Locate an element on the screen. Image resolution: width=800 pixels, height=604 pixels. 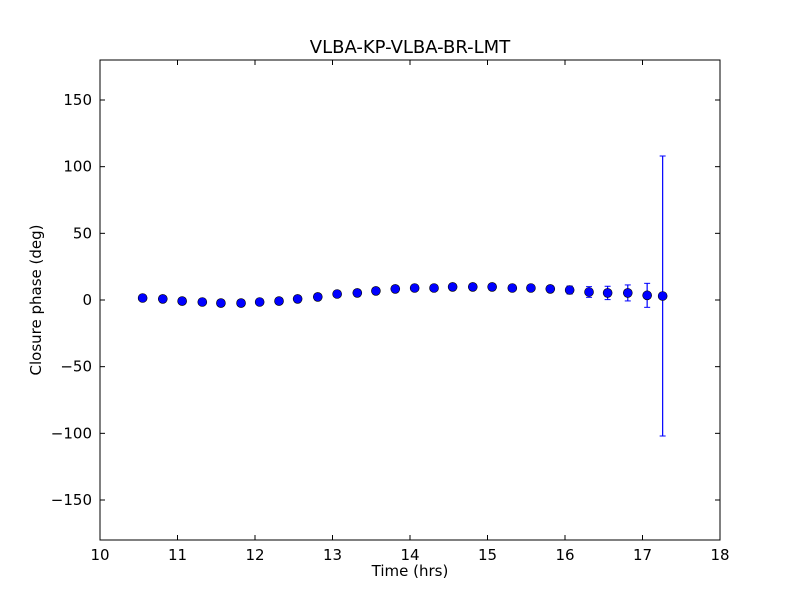
y-tick-label: −50 is located at coordinates (76, 367).